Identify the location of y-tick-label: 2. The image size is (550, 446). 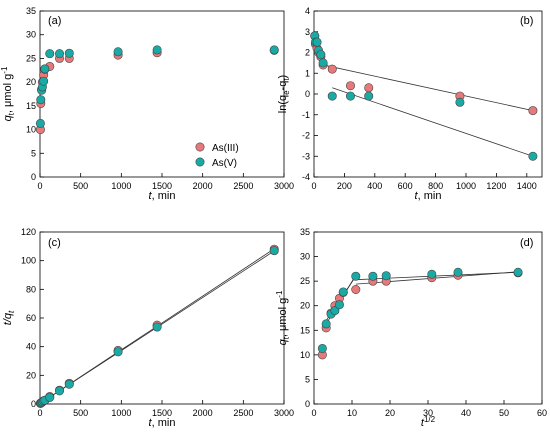
(307, 53).